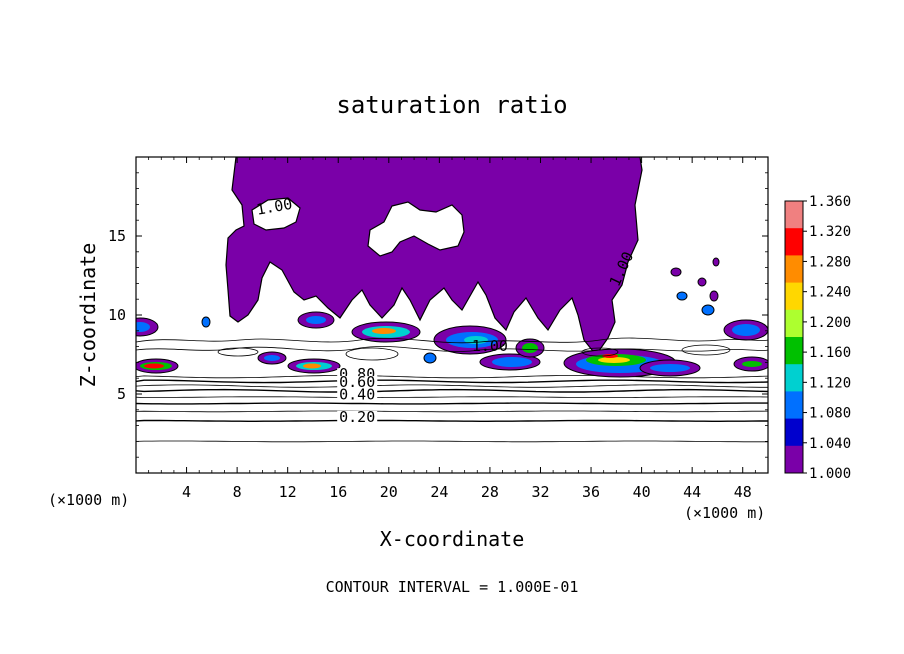 This screenshot has width=904, height=654. What do you see at coordinates (452, 349) in the screenshot?
I see `cloud-base-contours` at bounding box center [452, 349].